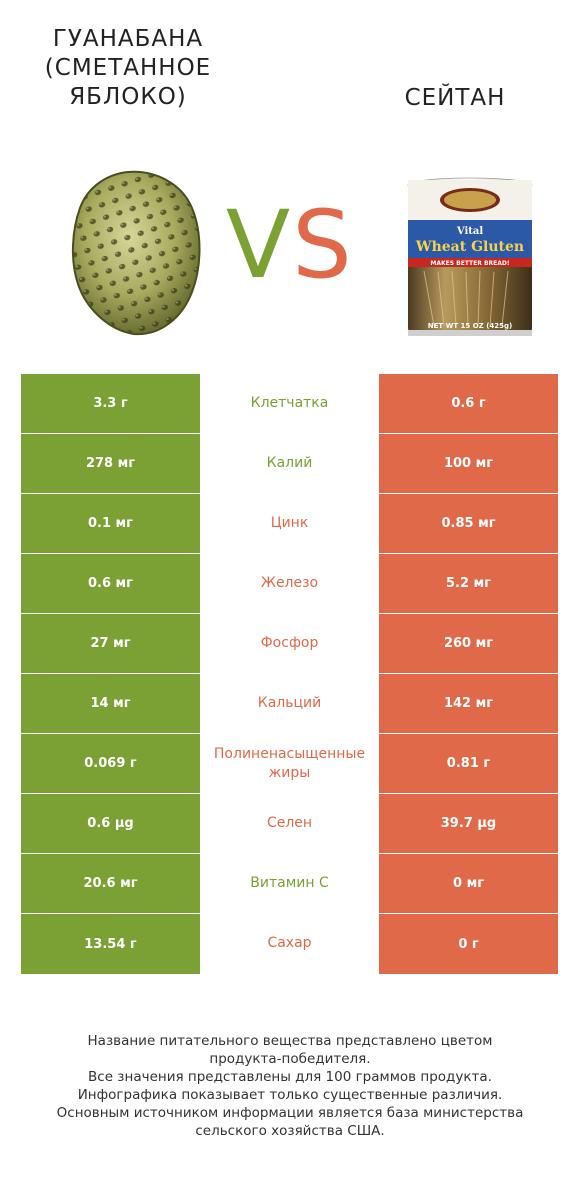 Image resolution: width=580 pixels, height=1204 pixels. Describe the element at coordinates (468, 643) in the screenshot. I see `right-value-cell: 260 мг` at that location.